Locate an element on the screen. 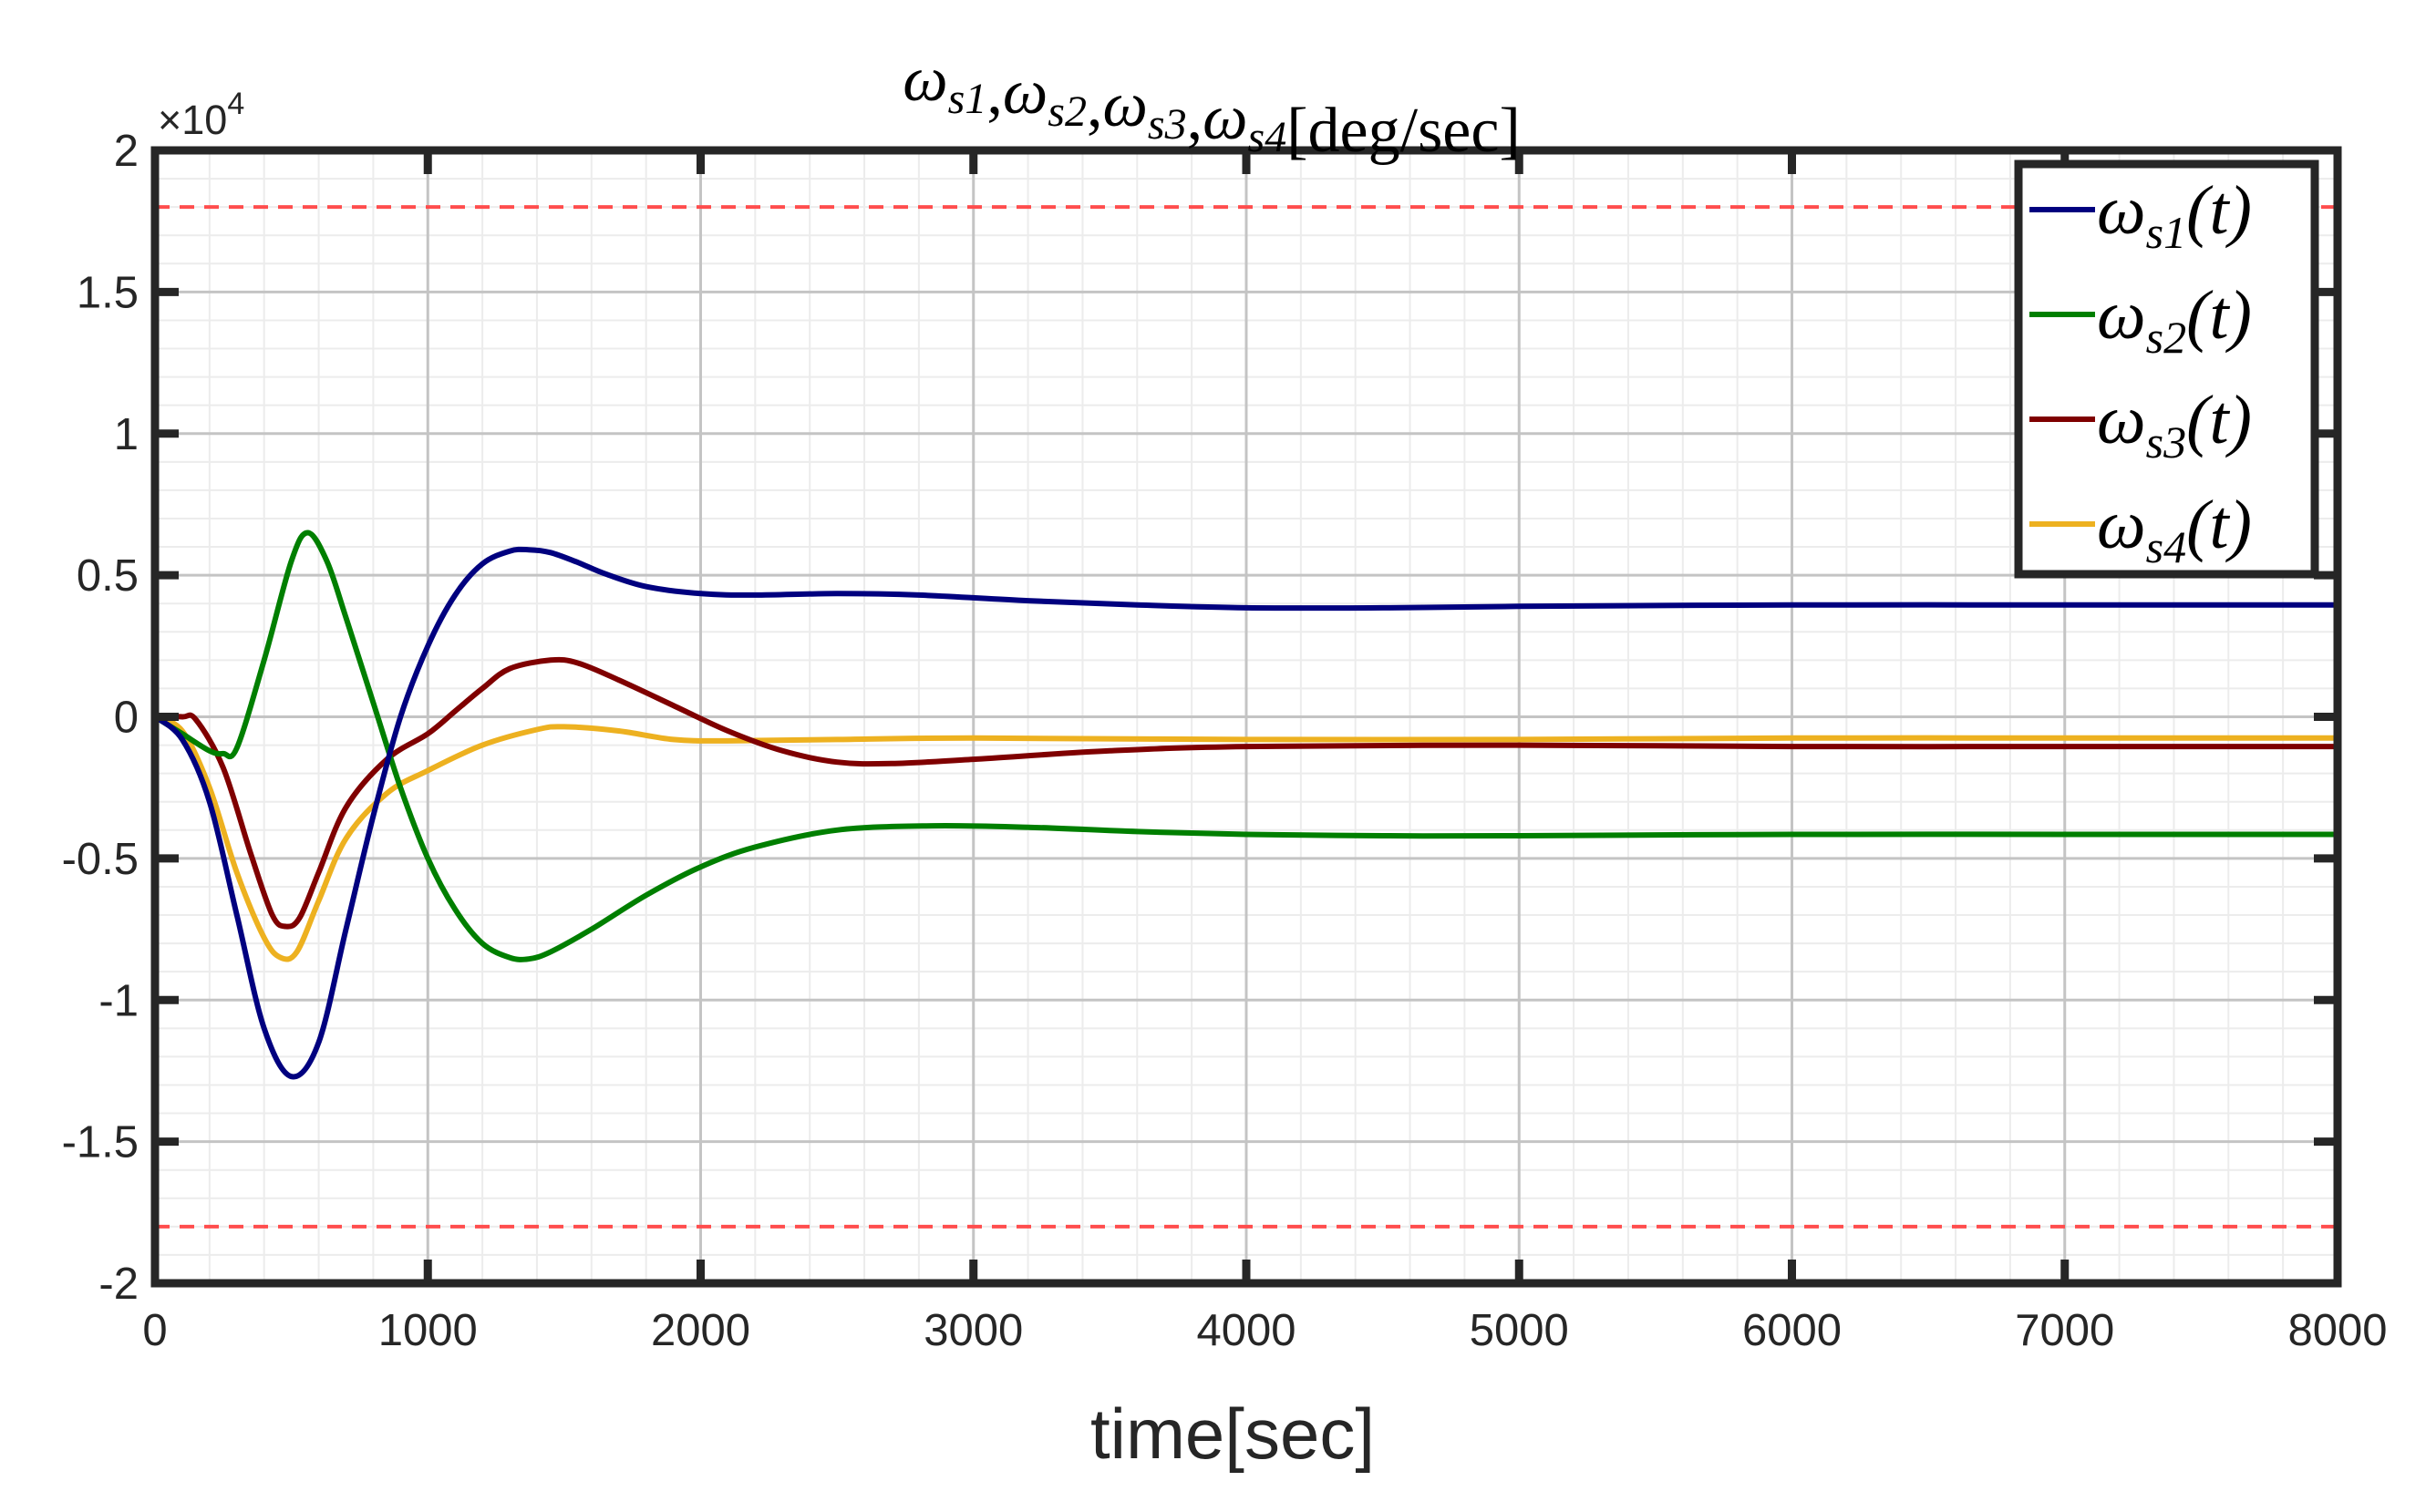 The height and width of the screenshot is (1512, 2426). series-line-s4 is located at coordinates (1245, 838).